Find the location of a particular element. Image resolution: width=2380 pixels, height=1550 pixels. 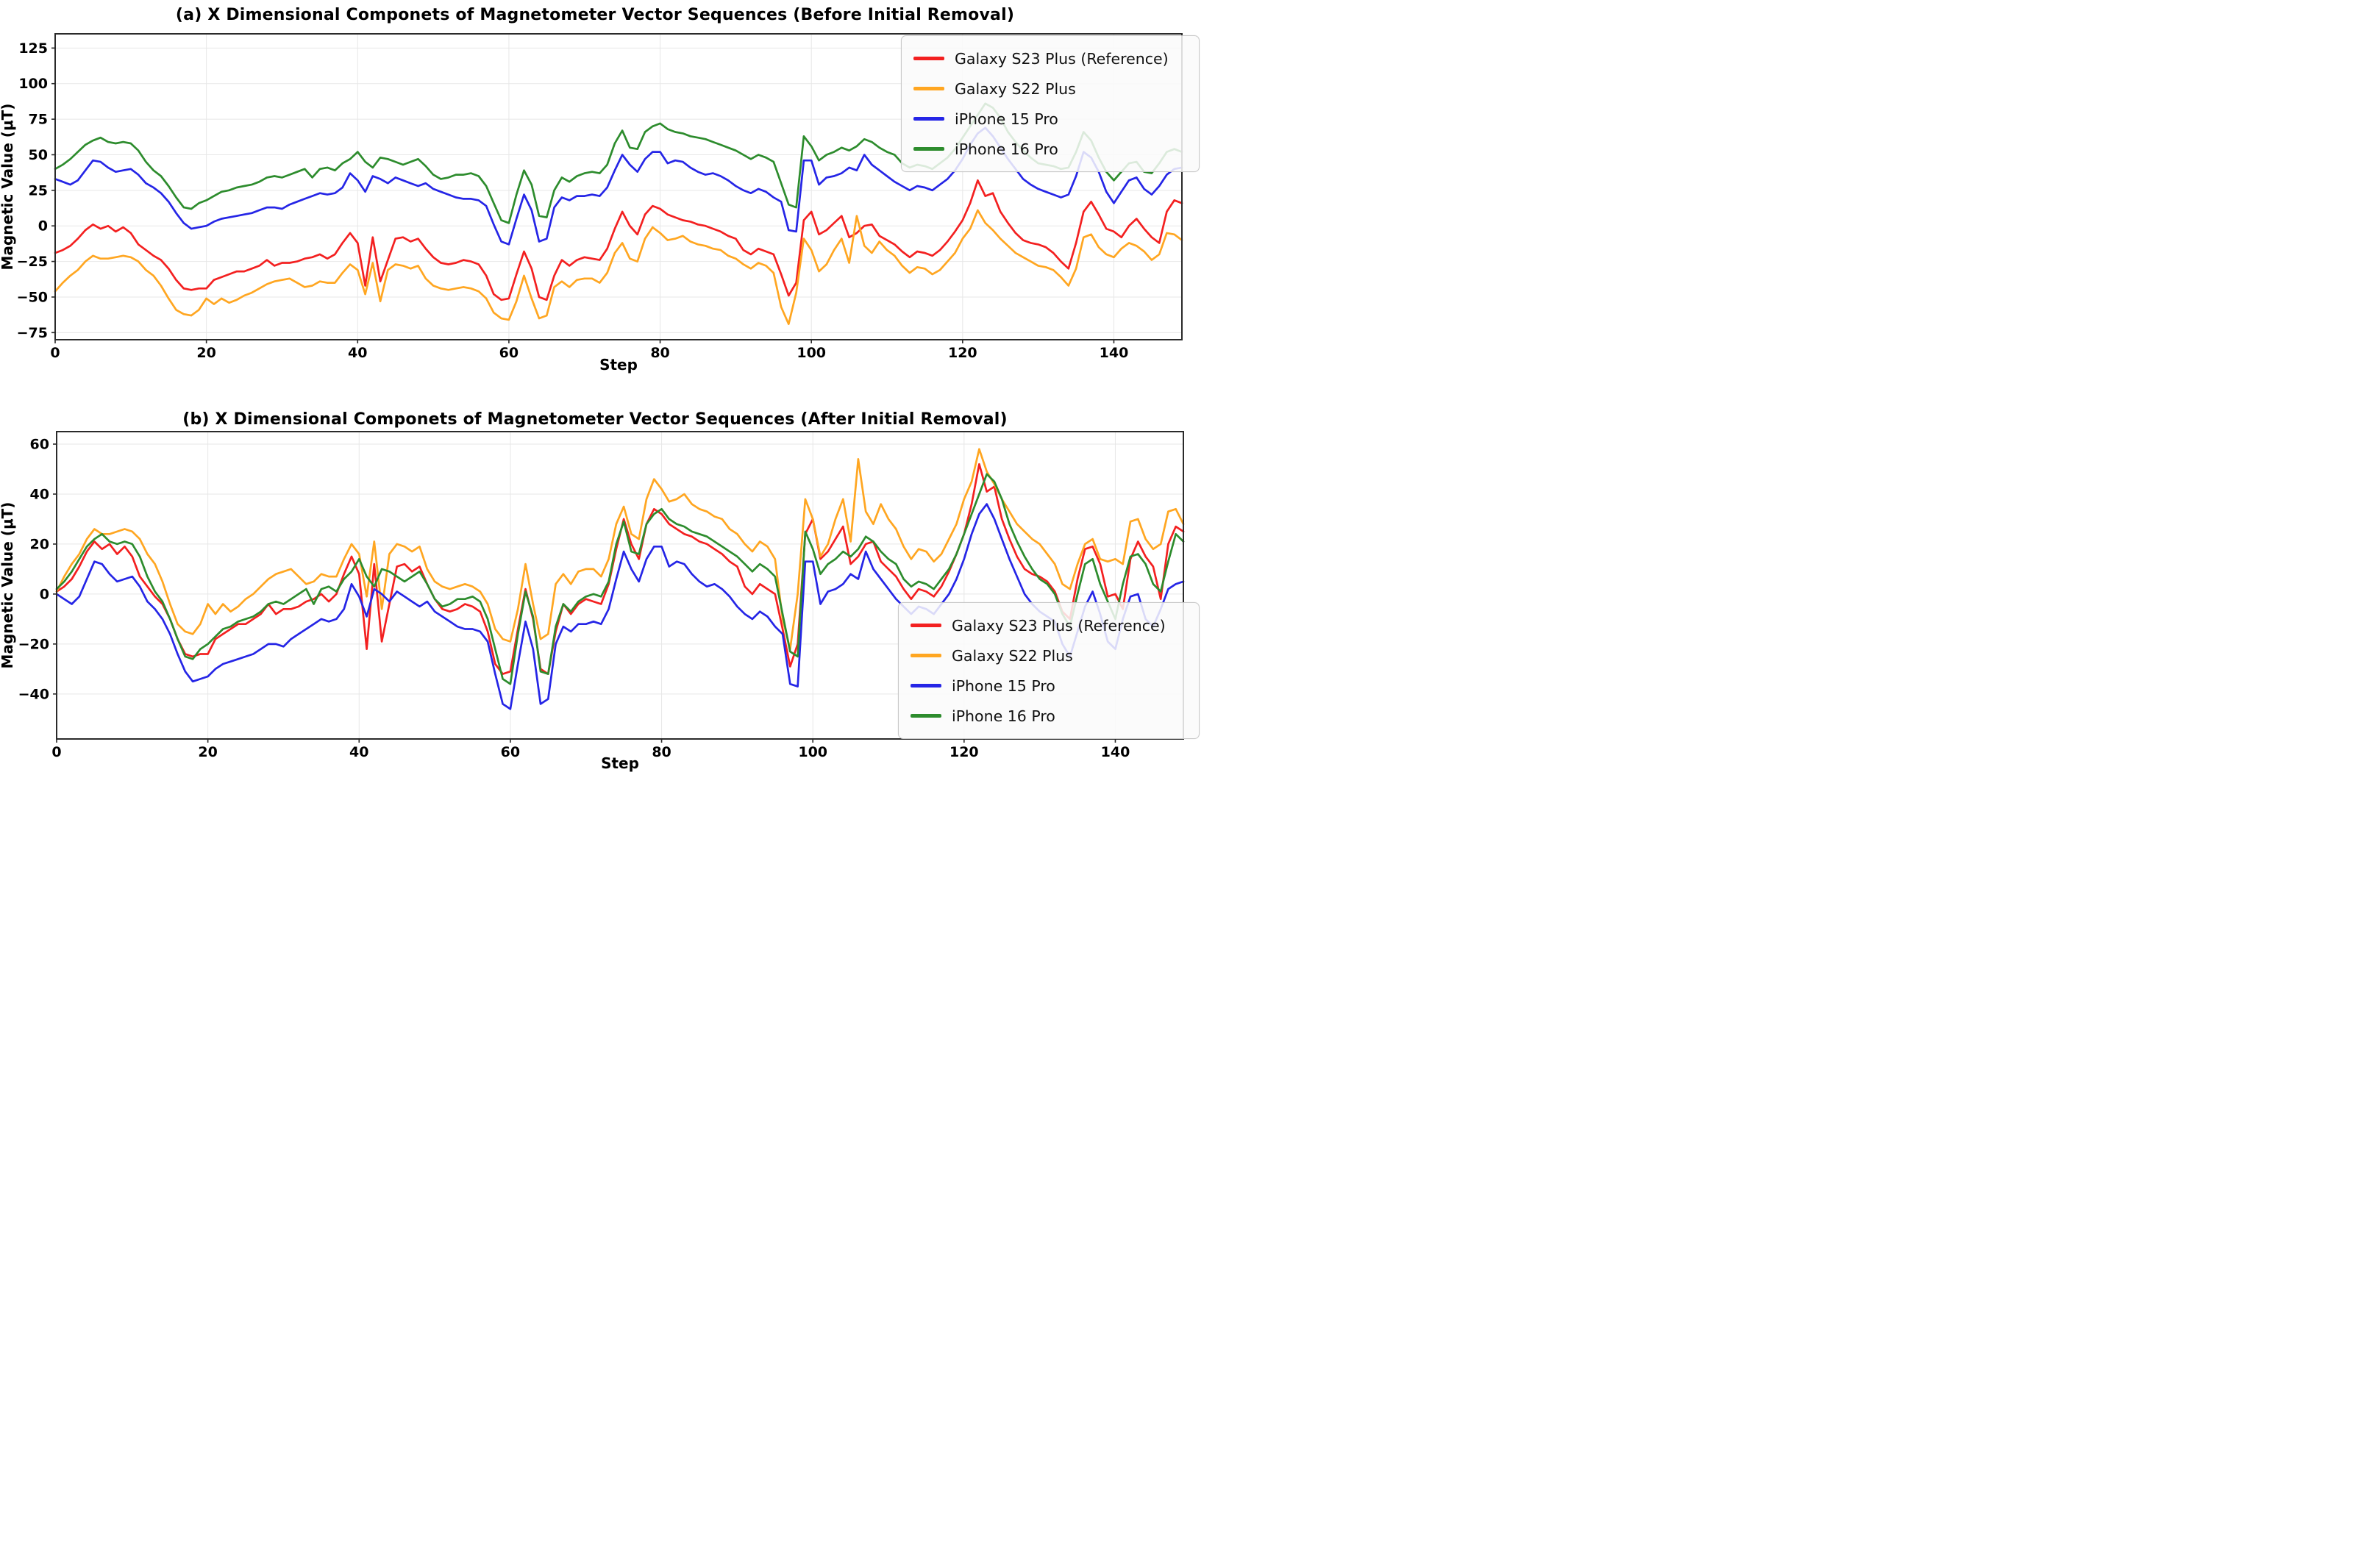

svg-text: −20 is located at coordinates (34, 644).